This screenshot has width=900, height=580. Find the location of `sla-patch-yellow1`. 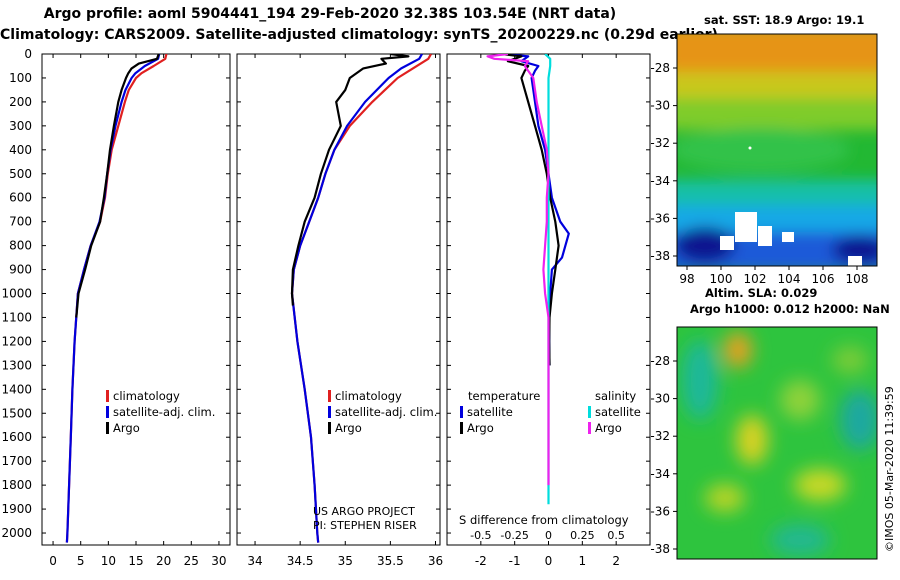

sla-patch-yellow1 is located at coordinates (752, 440).